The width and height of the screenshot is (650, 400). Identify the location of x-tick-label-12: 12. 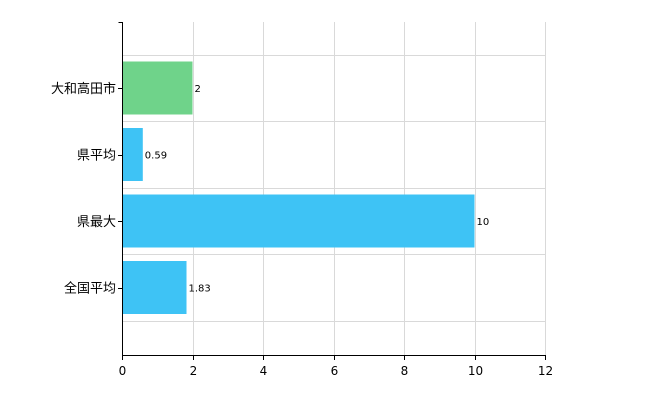
(545, 371).